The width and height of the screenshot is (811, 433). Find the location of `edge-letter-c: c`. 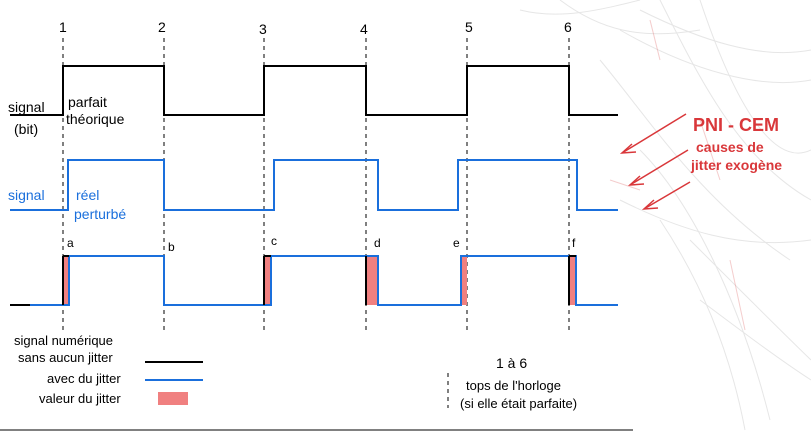

edge-letter-c: c is located at coordinates (274, 241).